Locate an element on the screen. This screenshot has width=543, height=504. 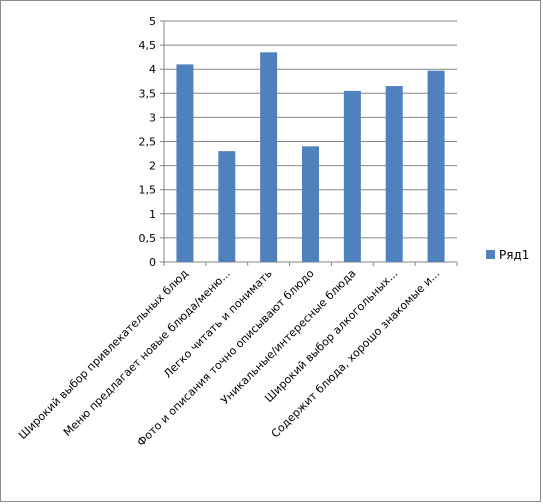
y-tick-label: 4 is located at coordinates (152, 69).